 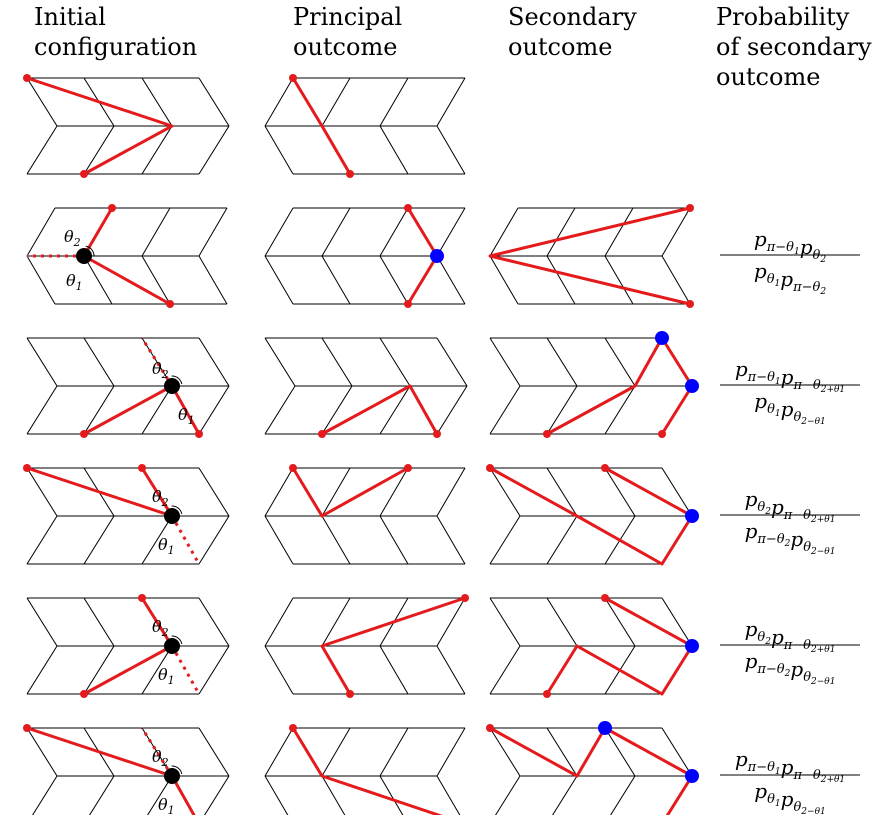 What do you see at coordinates (116, 32) in the screenshot?
I see `header-initial-configuration: Initial configuration` at bounding box center [116, 32].